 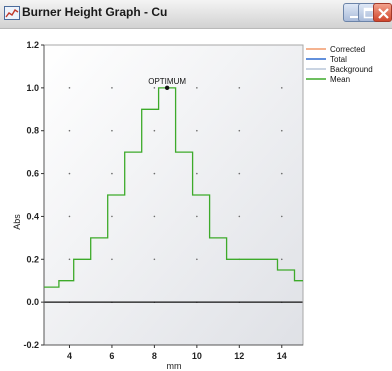 What do you see at coordinates (167, 81) in the screenshot?
I see `optimum-label: OPTIMUM` at bounding box center [167, 81].